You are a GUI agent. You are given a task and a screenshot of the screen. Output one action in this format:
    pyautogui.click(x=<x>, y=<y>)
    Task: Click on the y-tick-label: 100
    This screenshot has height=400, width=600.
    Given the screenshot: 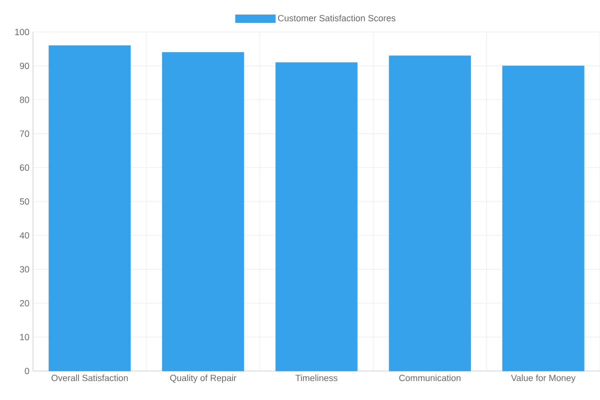 What is the action you would take?
    pyautogui.click(x=22, y=32)
    